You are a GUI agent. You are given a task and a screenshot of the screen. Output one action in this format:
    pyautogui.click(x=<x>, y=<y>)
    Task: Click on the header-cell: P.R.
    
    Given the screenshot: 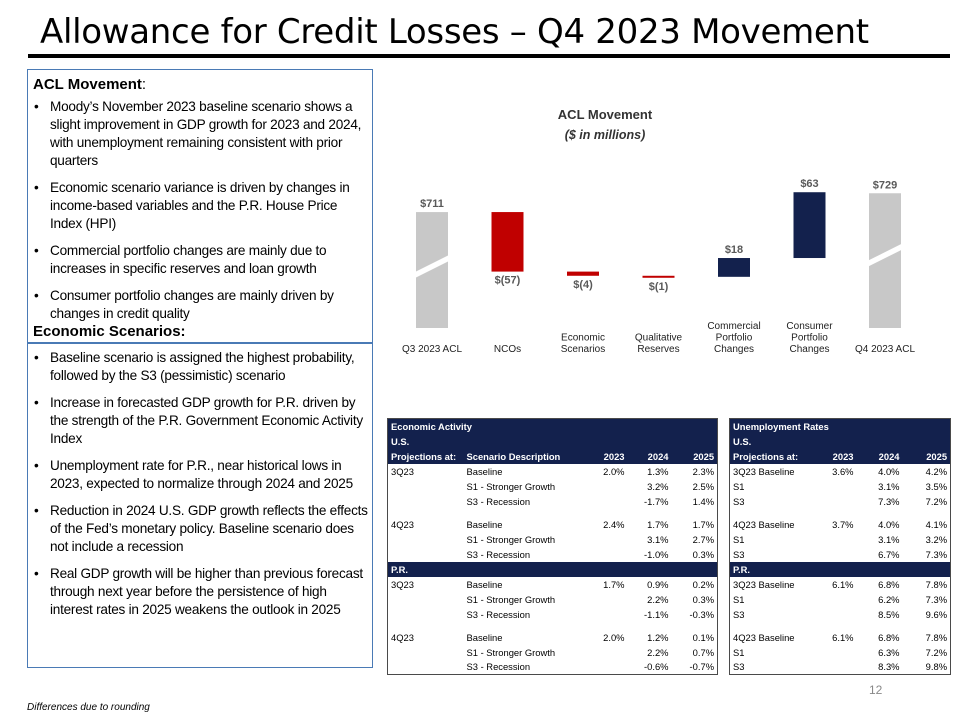 What is the action you would take?
    pyautogui.click(x=840, y=569)
    